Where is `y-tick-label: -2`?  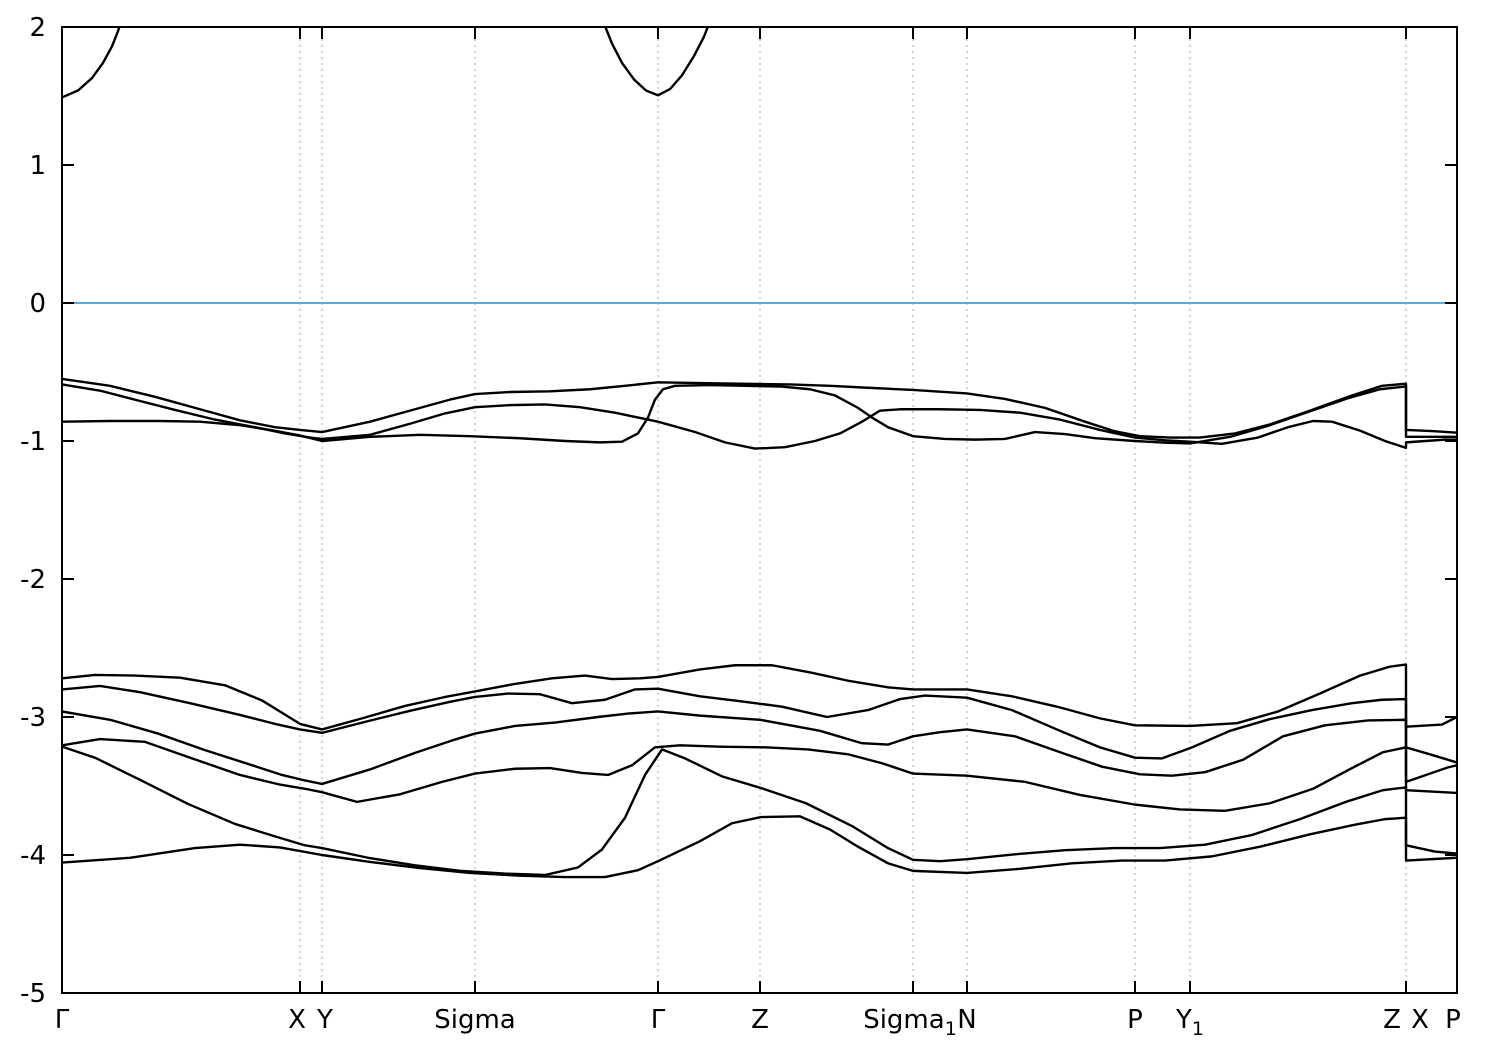
y-tick-label: -2 is located at coordinates (33, 580).